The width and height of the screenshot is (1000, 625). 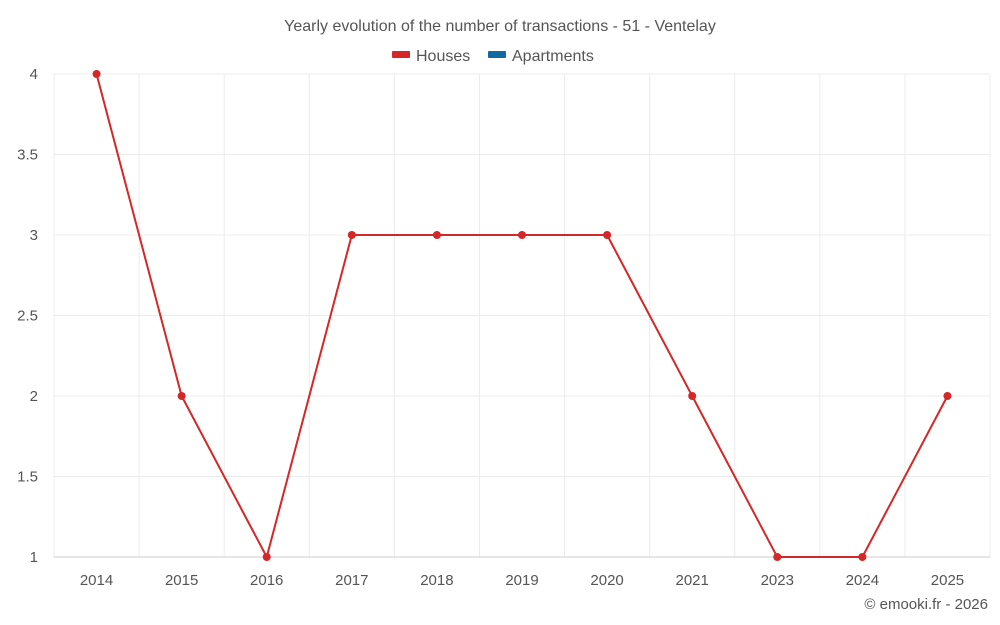 What do you see at coordinates (926, 604) in the screenshot?
I see `credit-text: © emooki.fr - 2026` at bounding box center [926, 604].